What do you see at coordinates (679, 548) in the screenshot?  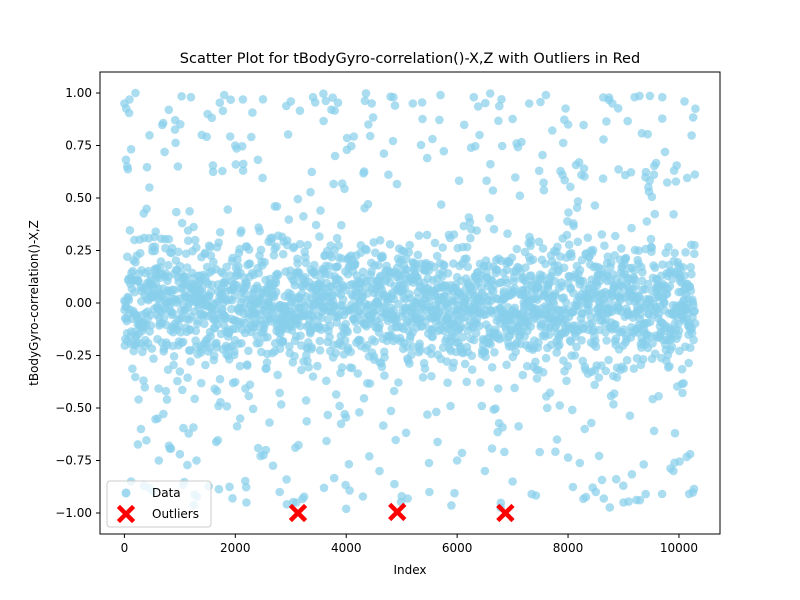 I see `x-tick-label: 10000` at bounding box center [679, 548].